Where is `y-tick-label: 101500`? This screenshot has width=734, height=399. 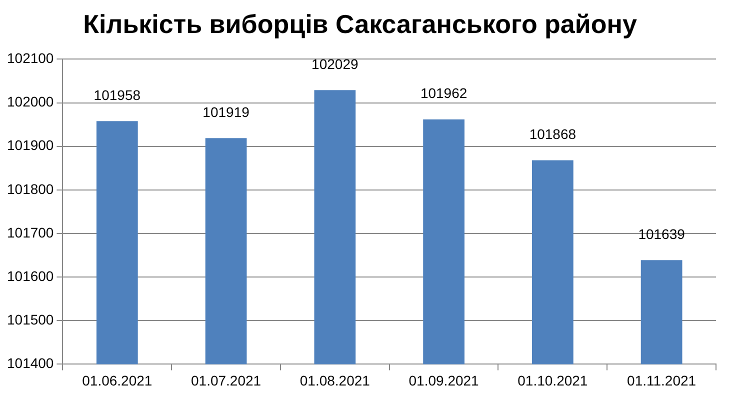
y-tick-label: 101500 is located at coordinates (30, 319).